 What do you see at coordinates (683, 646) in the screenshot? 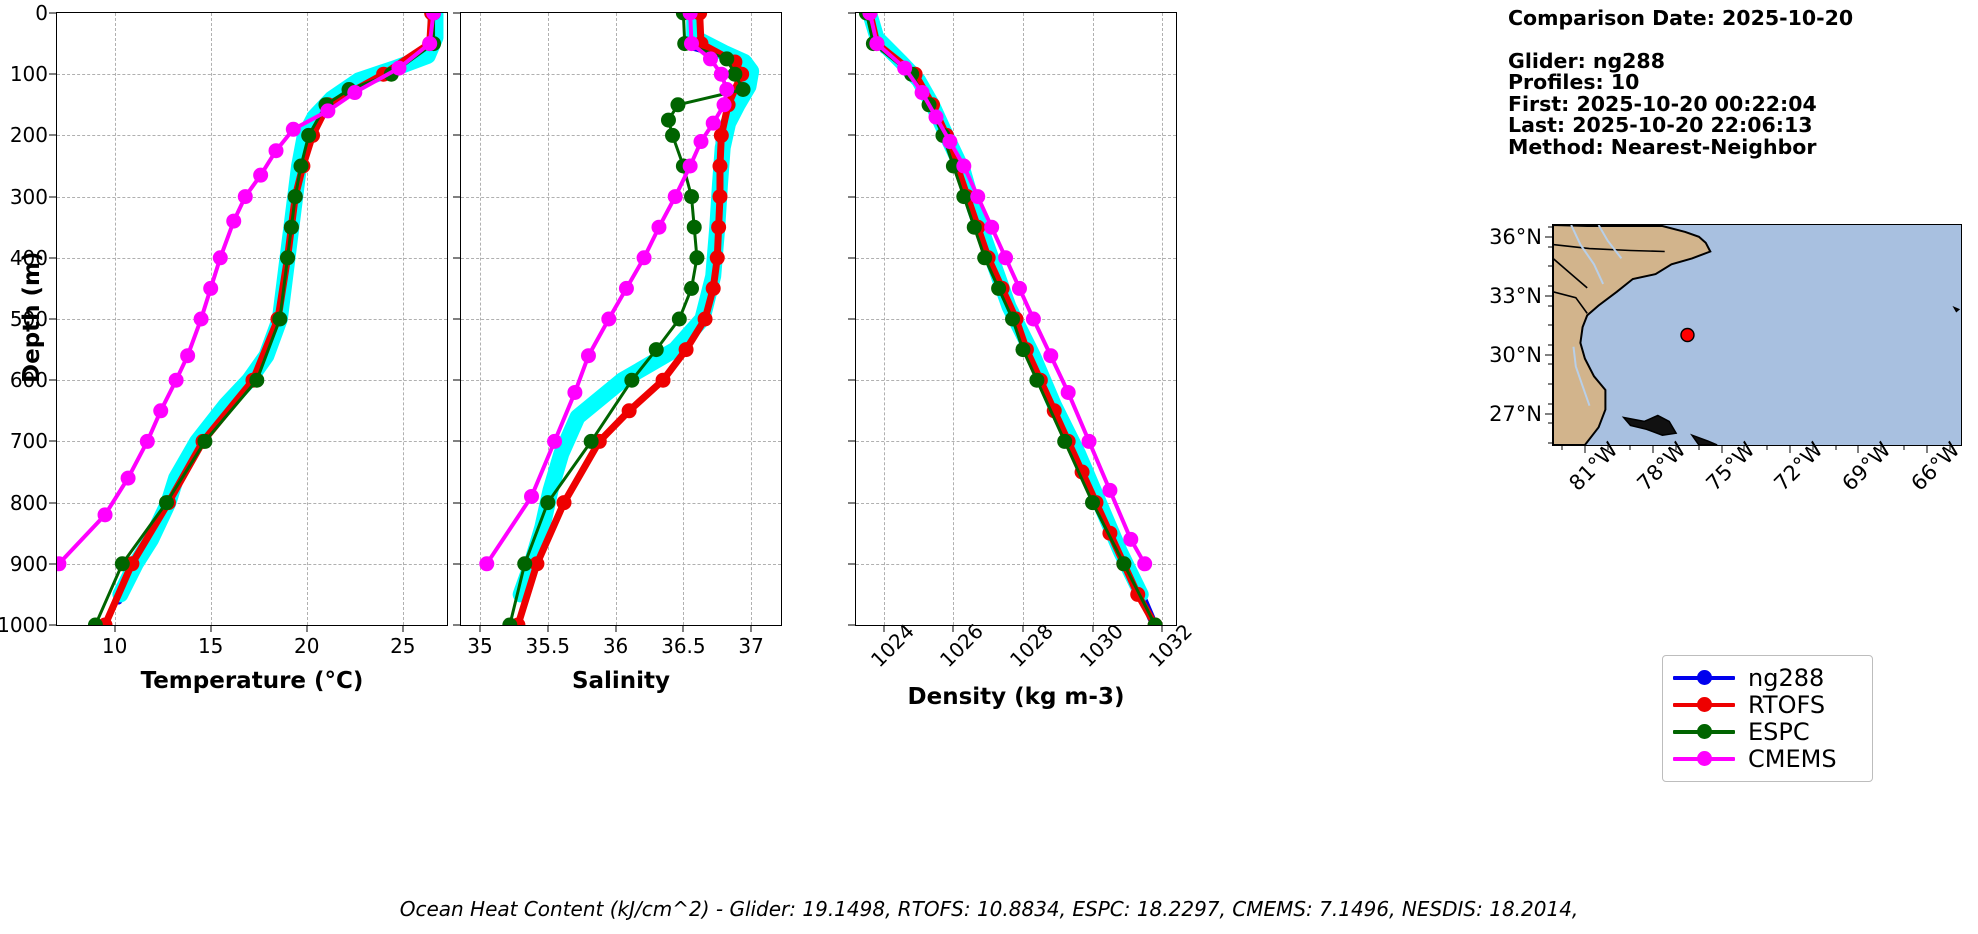
I see `x-tick-label: 36.5` at bounding box center [683, 646].